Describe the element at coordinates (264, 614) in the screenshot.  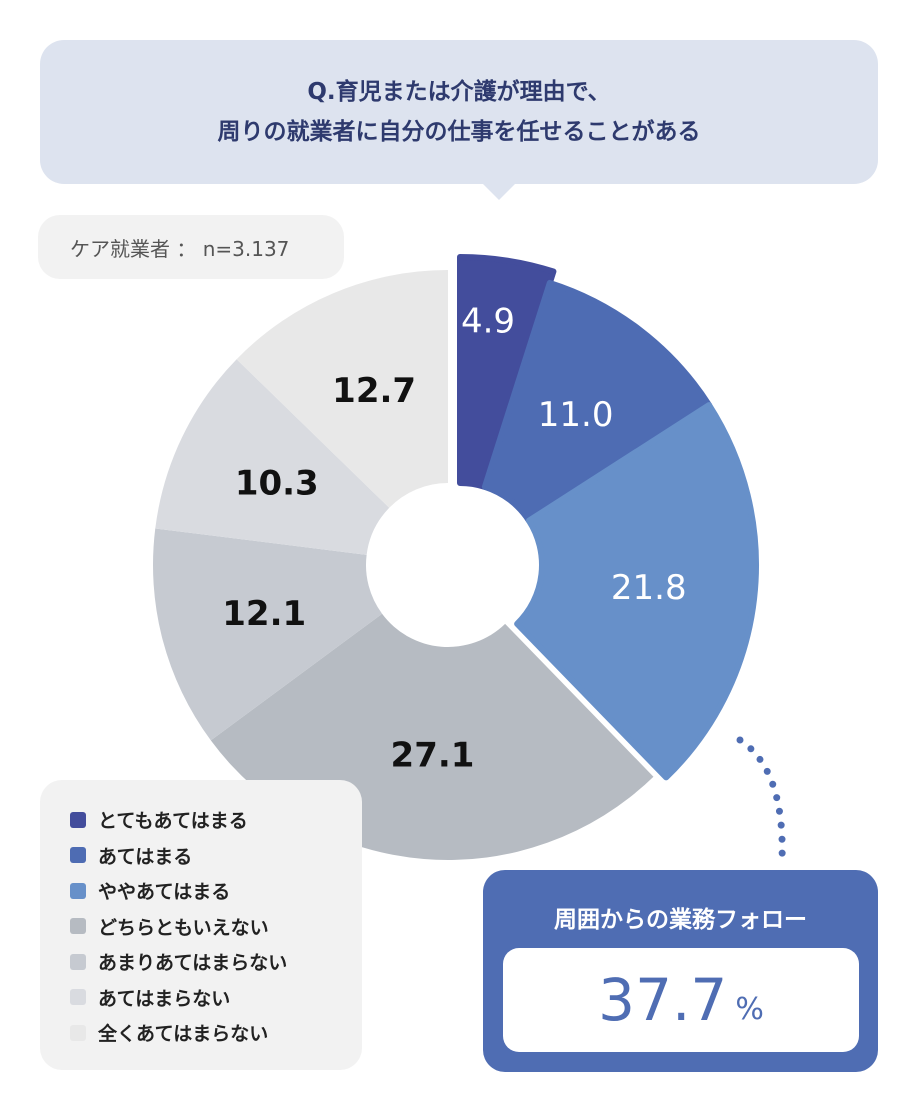
I see `data-label-4: 12.1` at that location.